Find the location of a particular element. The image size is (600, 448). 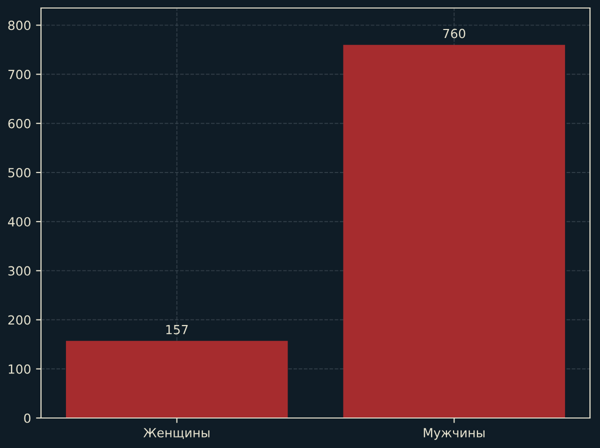

data-label: 157 is located at coordinates (177, 329).